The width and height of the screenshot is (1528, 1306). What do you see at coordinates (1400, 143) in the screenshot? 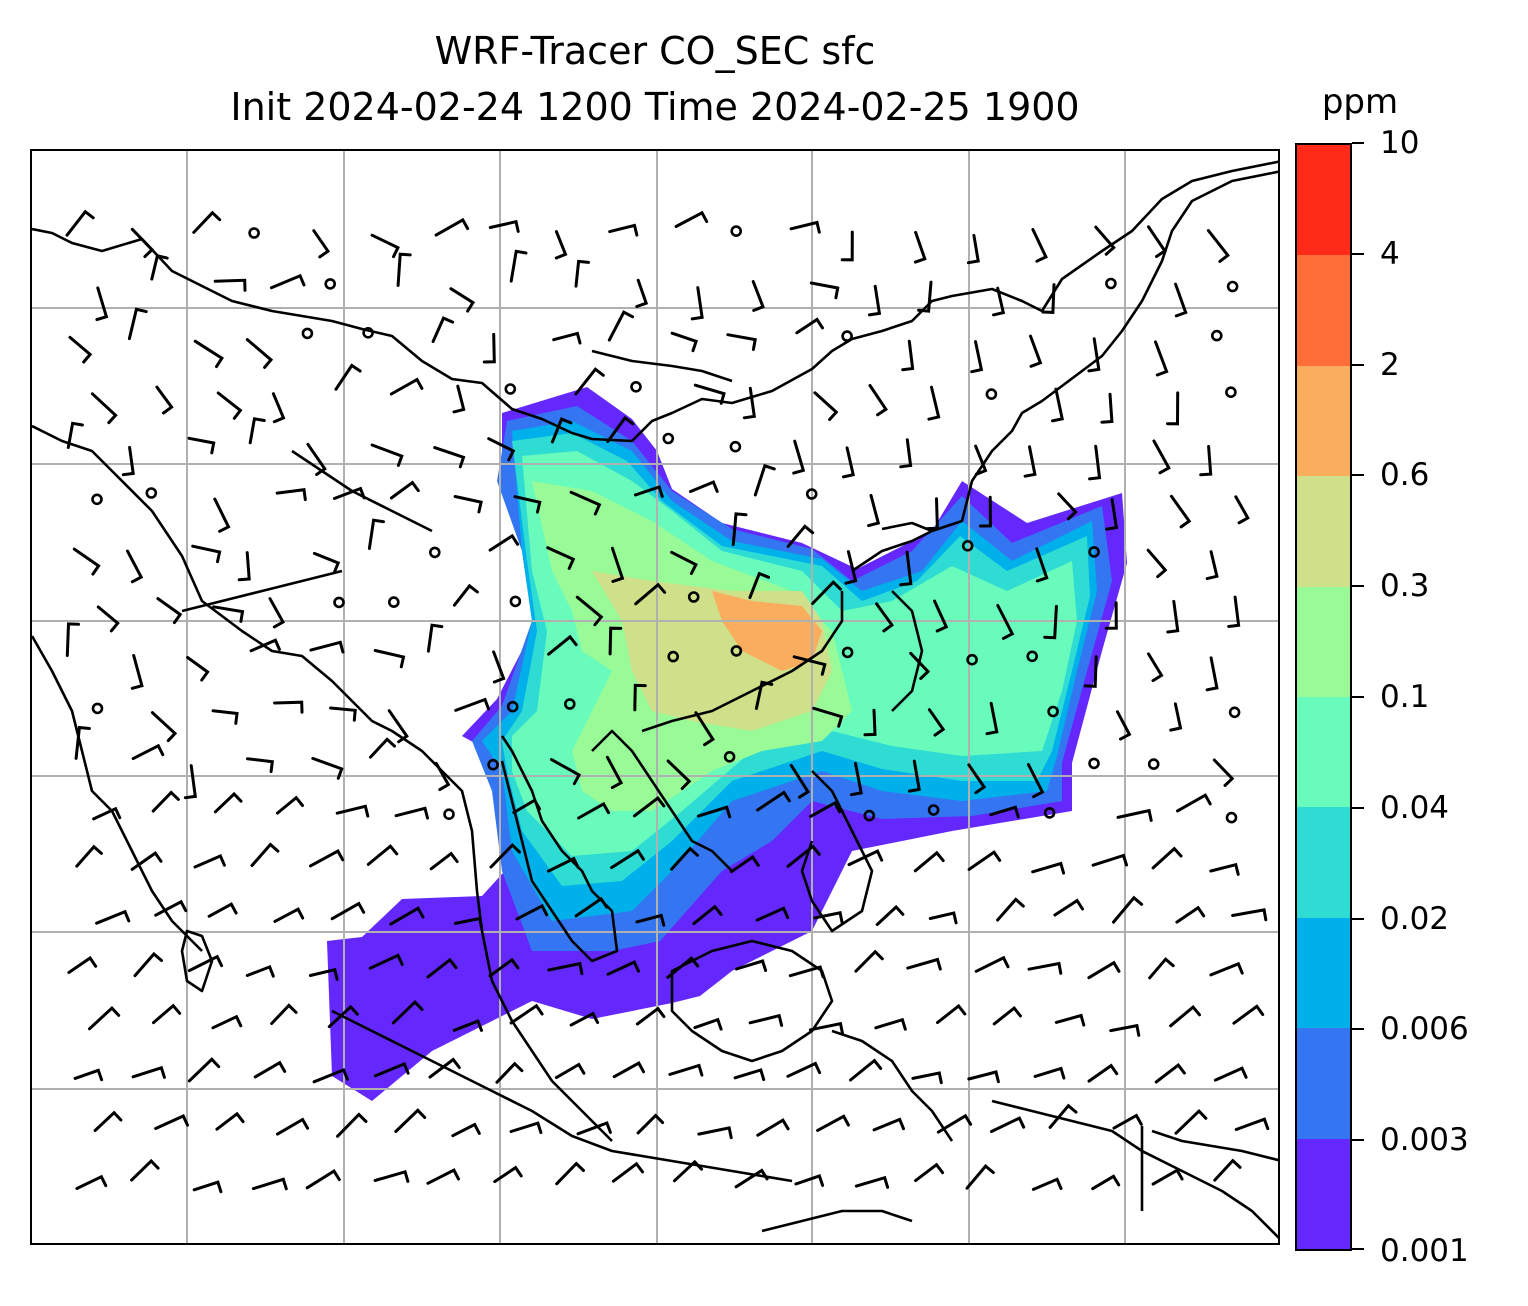
I see `colorbar-tick-label: 10` at bounding box center [1400, 143].